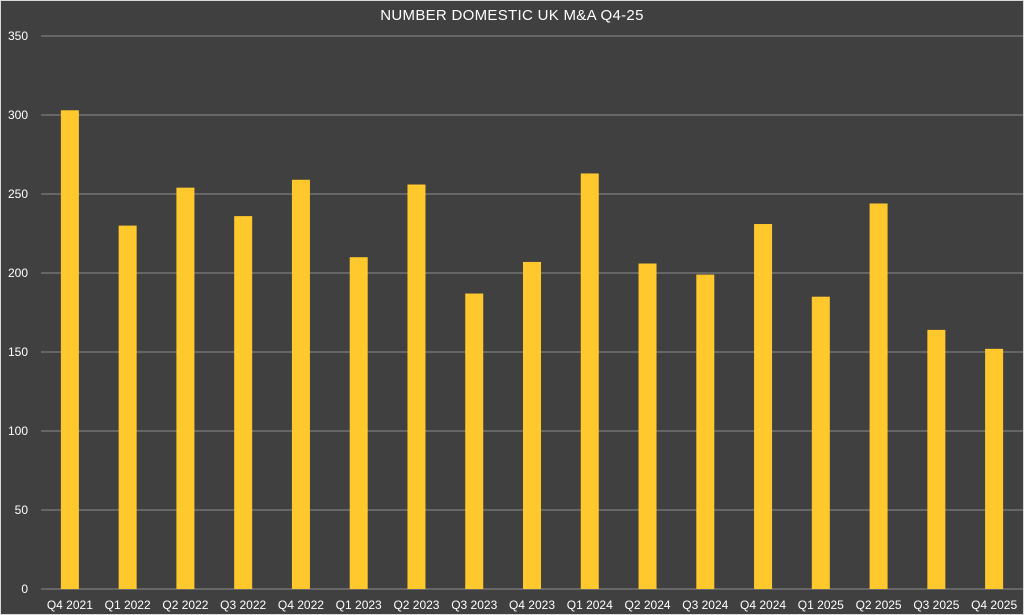  Describe the element at coordinates (648, 605) in the screenshot. I see `x-tick-label: Q2 2024` at that location.